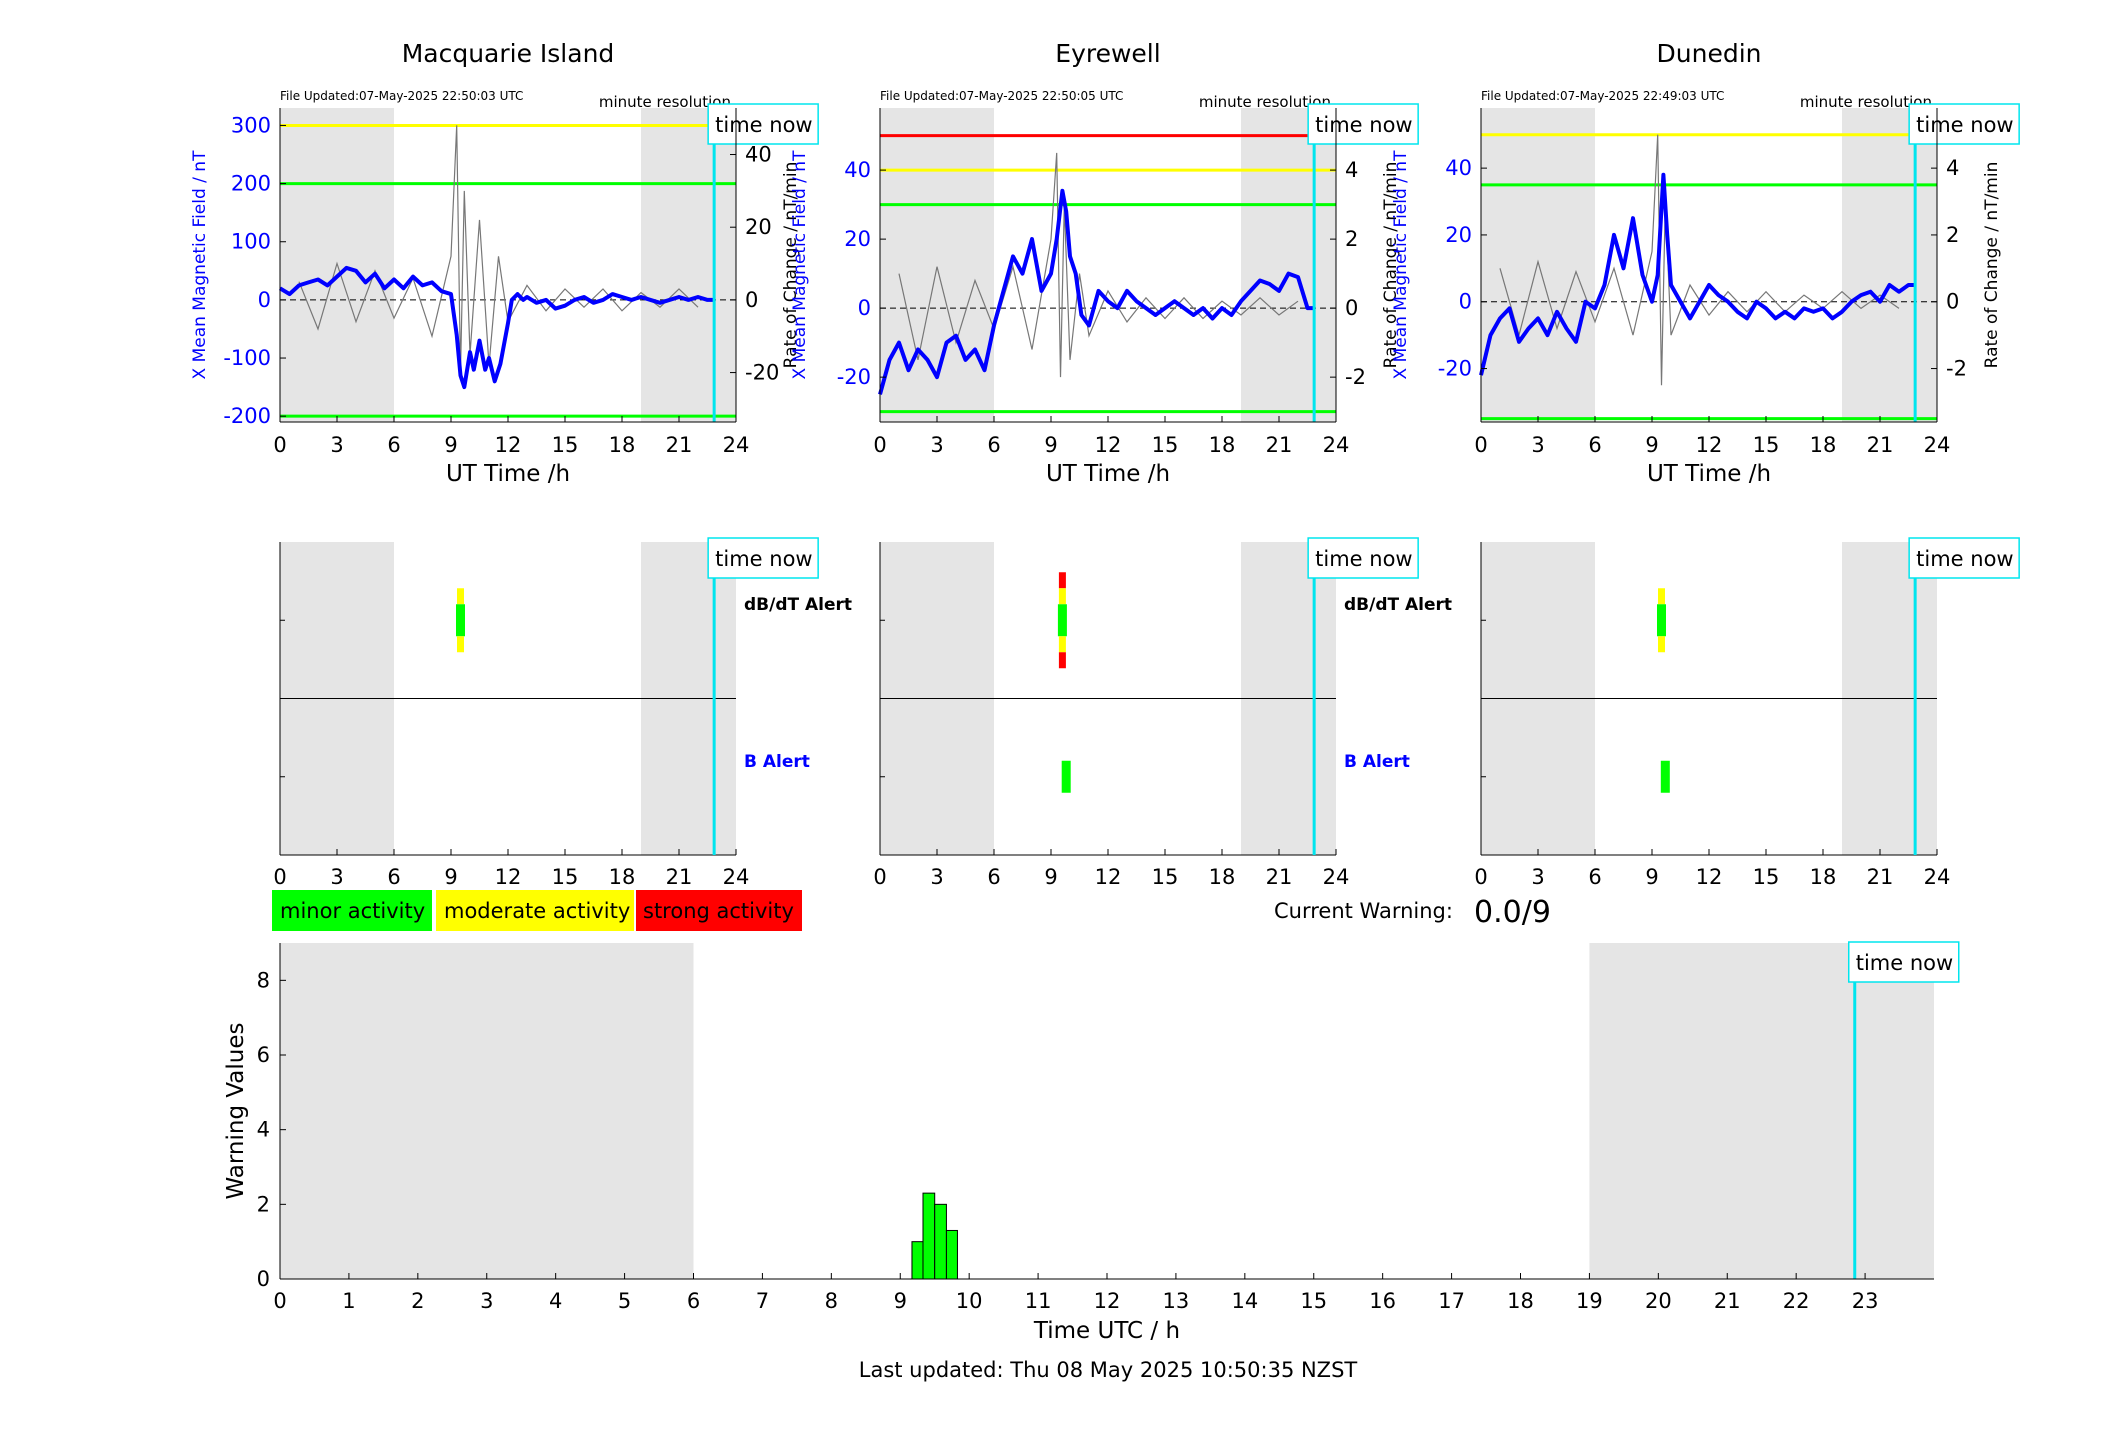 This screenshot has width=2117, height=1437. Describe the element at coordinates (1279, 445) in the screenshot. I see `x-tick-label: 21` at that location.